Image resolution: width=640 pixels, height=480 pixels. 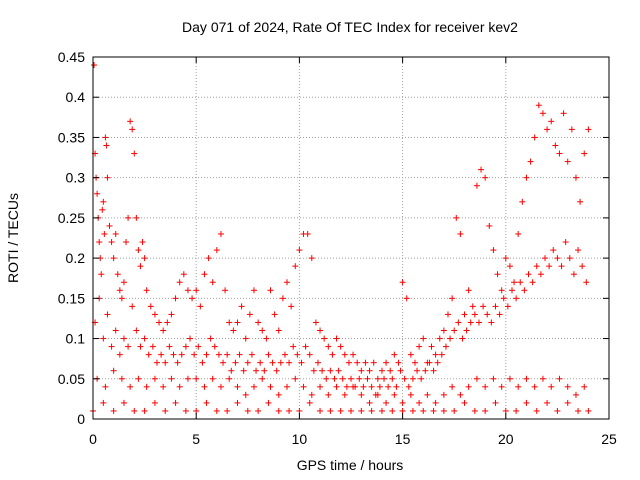 I want to click on x-tick-label: 25, so click(x=609, y=439).